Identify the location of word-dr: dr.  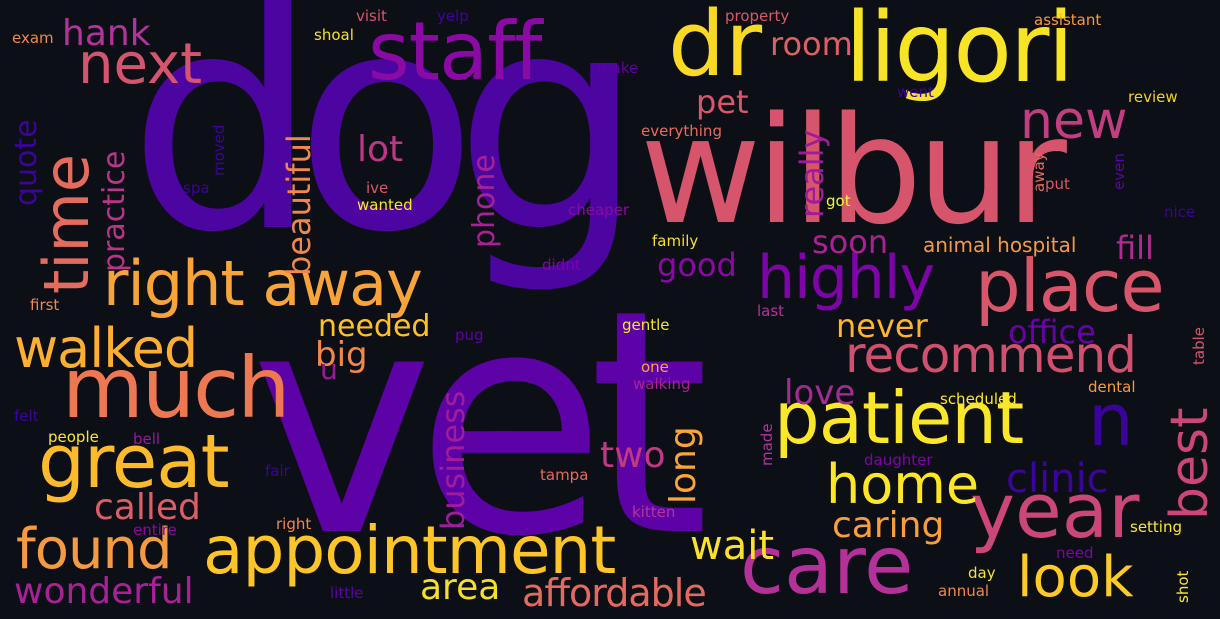
(715, 48).